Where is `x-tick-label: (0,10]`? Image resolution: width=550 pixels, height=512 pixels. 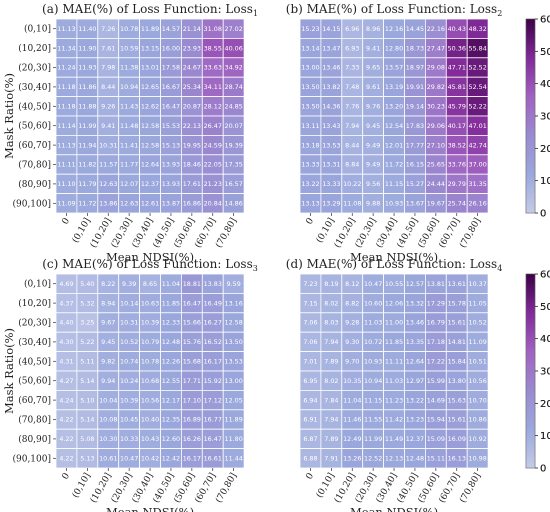
x-tick-label: (0,10] is located at coordinates (325, 485).